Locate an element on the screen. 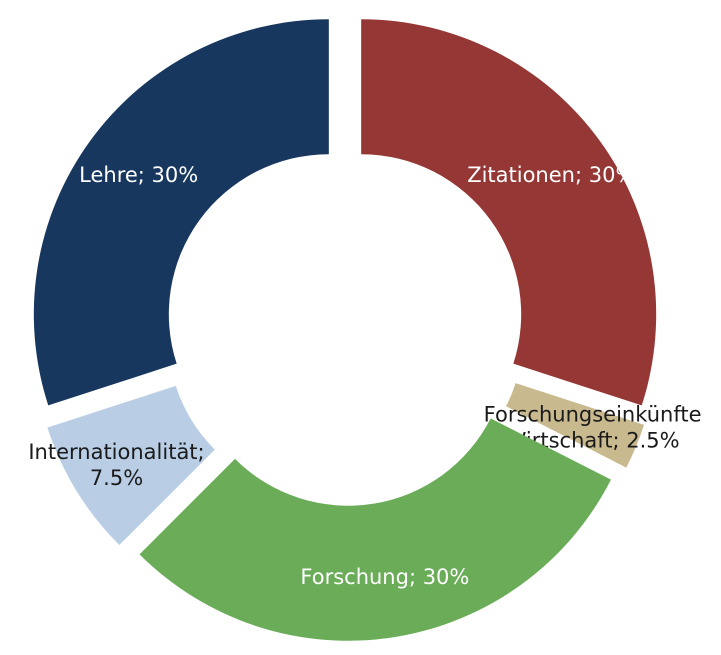  data-label: Lehre; 30% is located at coordinates (138, 175).